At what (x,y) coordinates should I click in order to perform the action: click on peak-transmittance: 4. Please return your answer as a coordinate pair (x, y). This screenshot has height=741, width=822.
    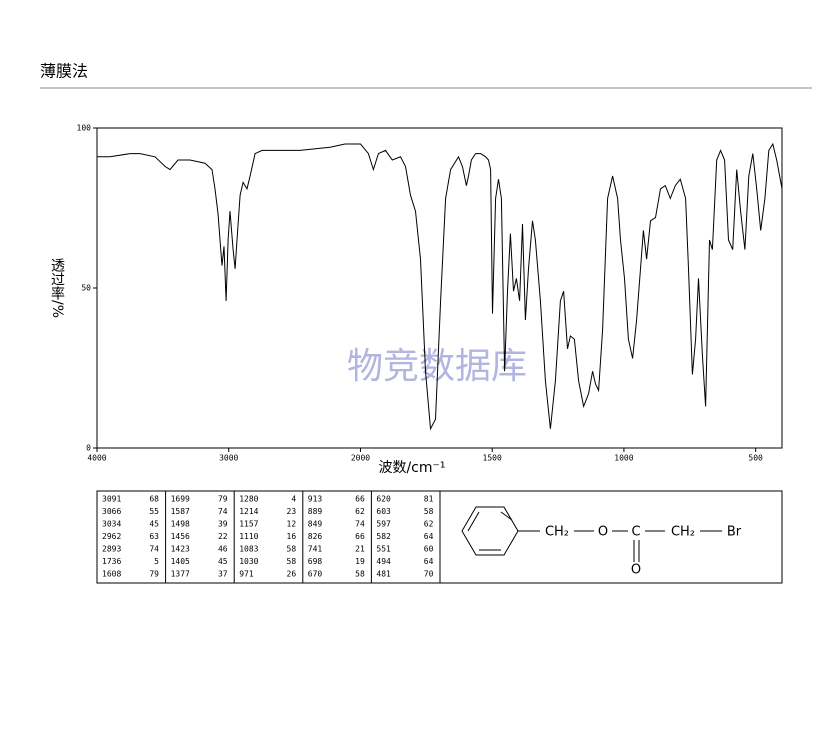
    Looking at the image, I should click on (293, 499).